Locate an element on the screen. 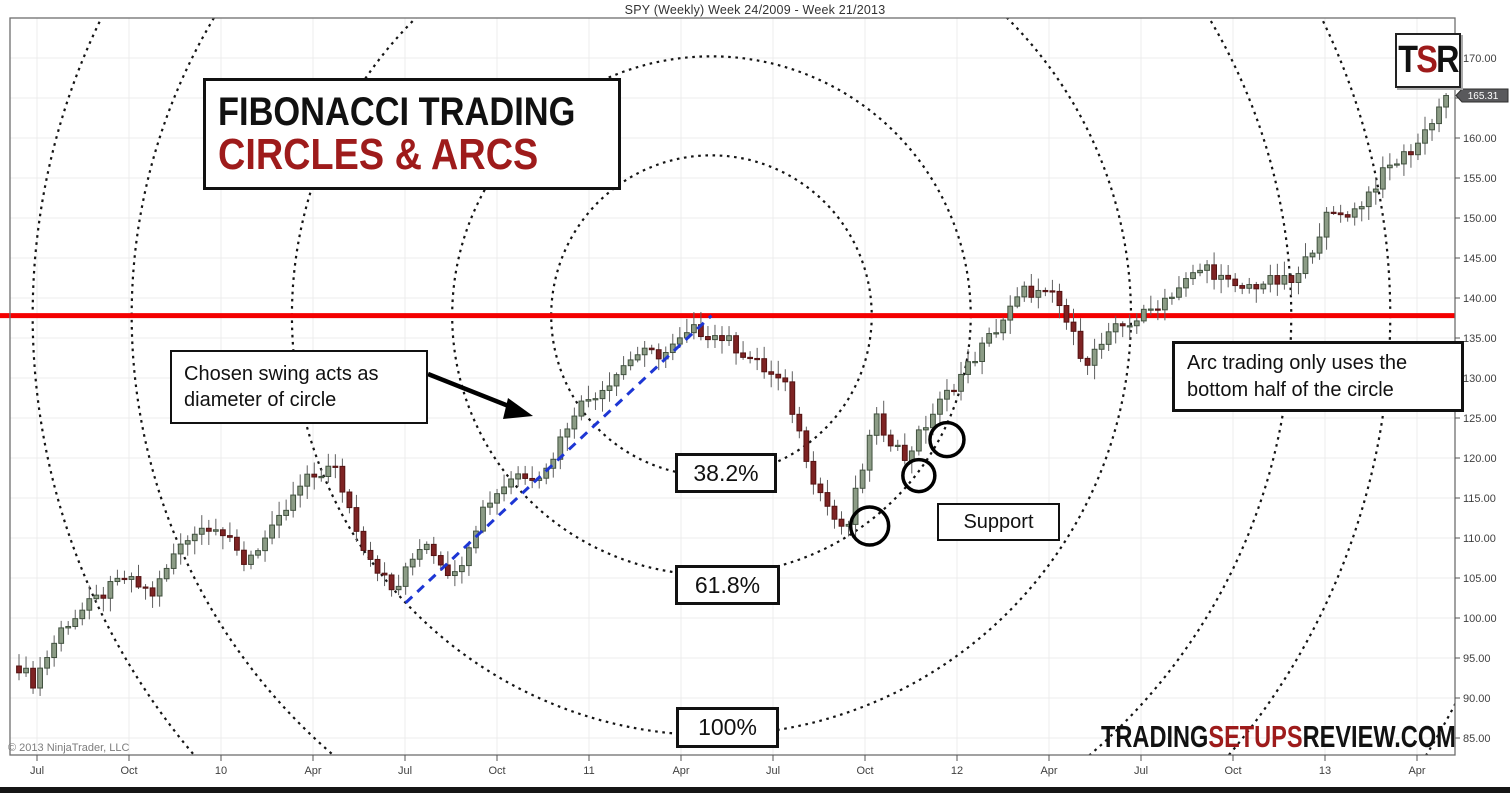  swing-annotation-line2: diameter of circle is located at coordinates (260, 400).